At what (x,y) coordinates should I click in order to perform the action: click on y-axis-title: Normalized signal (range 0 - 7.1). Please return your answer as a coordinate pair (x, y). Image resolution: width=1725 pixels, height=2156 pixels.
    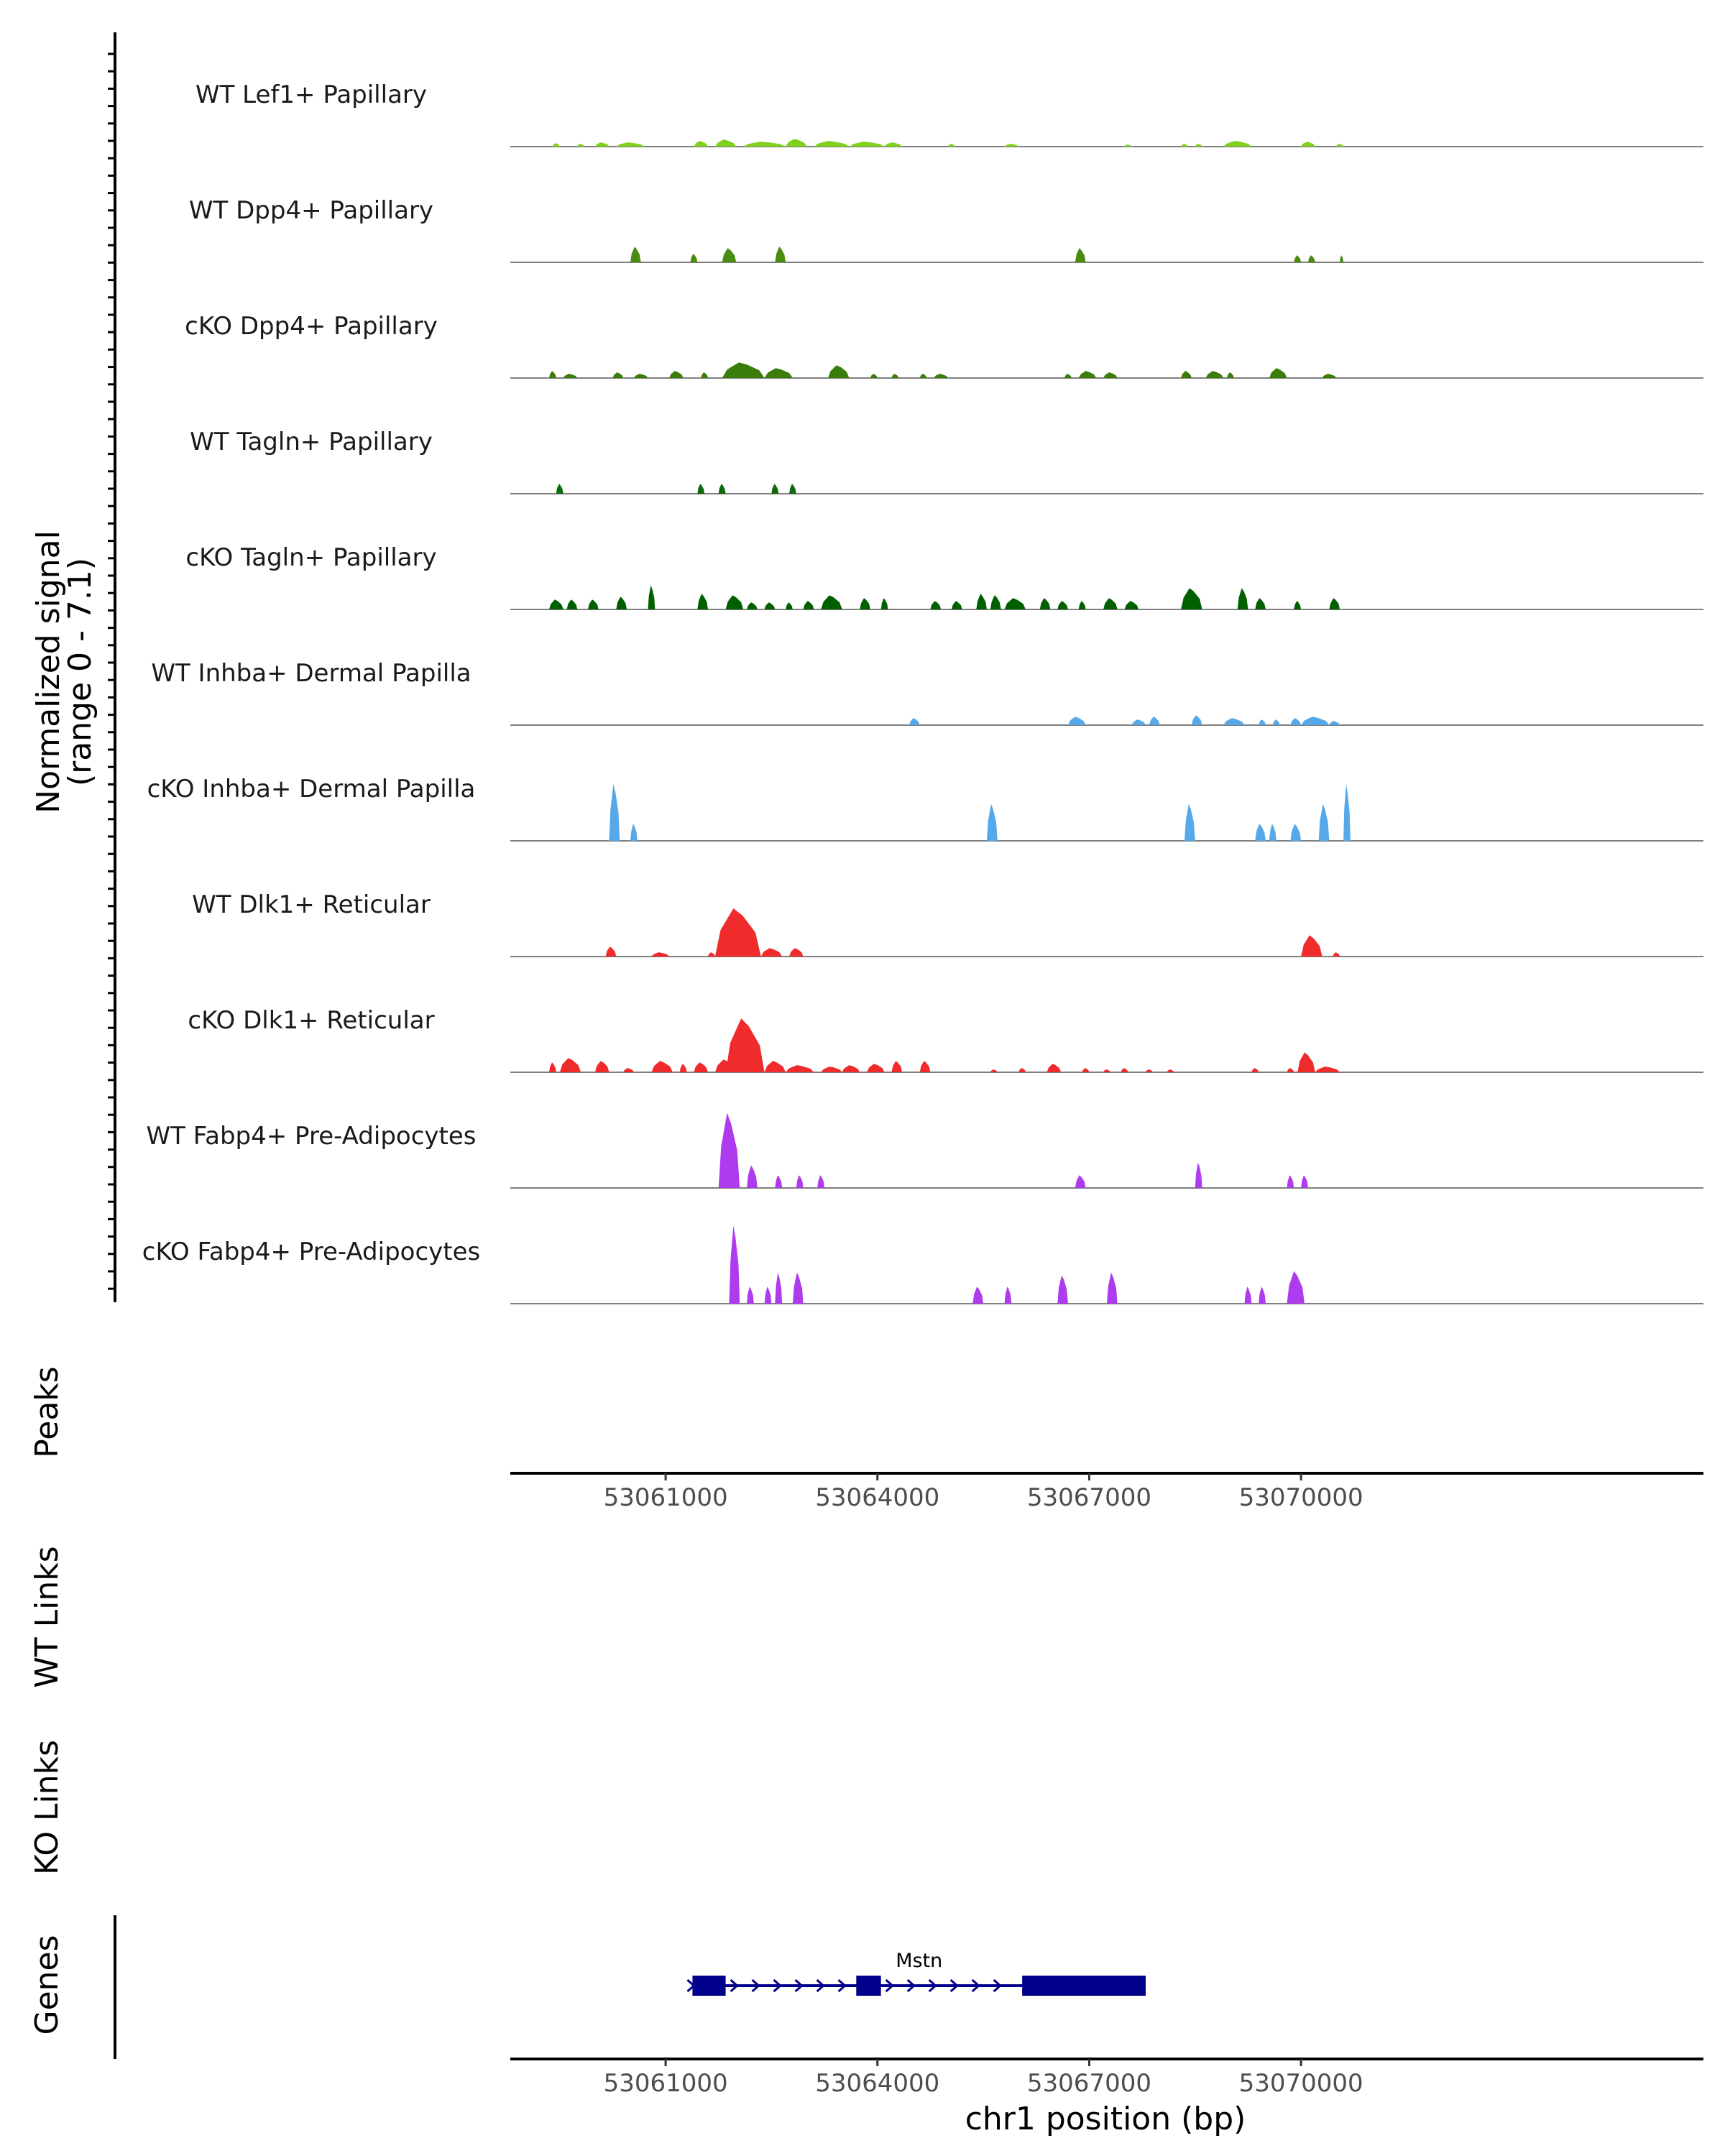
    Looking at the image, I should click on (64, 672).